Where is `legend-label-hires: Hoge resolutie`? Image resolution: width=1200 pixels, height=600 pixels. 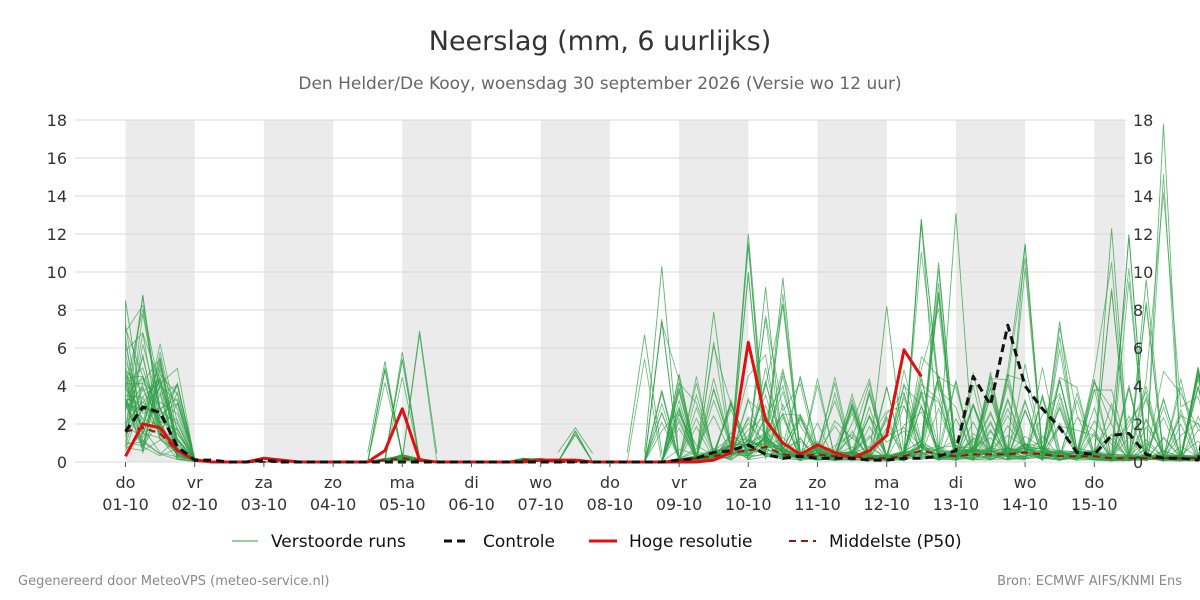 legend-label-hires: Hoge resolutie is located at coordinates (691, 542).